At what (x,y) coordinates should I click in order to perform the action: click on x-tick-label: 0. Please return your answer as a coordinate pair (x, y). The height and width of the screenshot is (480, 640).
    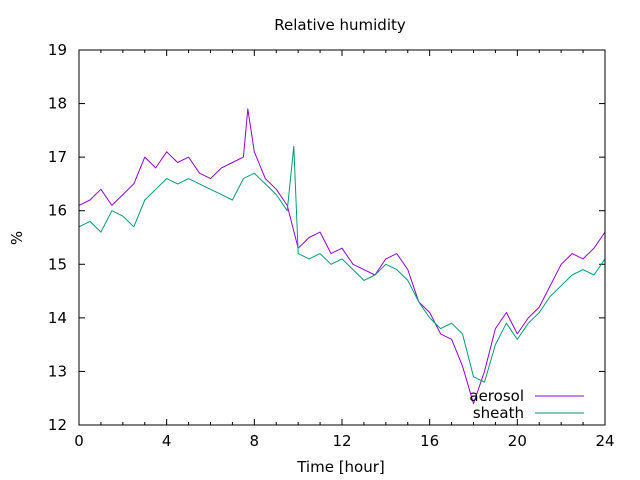
    Looking at the image, I should click on (79, 441).